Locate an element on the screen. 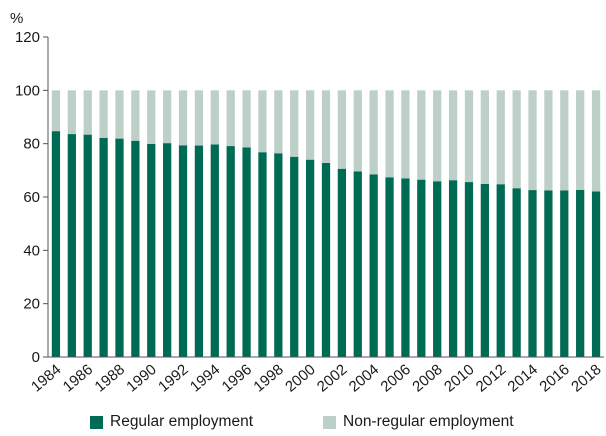  bar-regular-2007 is located at coordinates (421, 268).